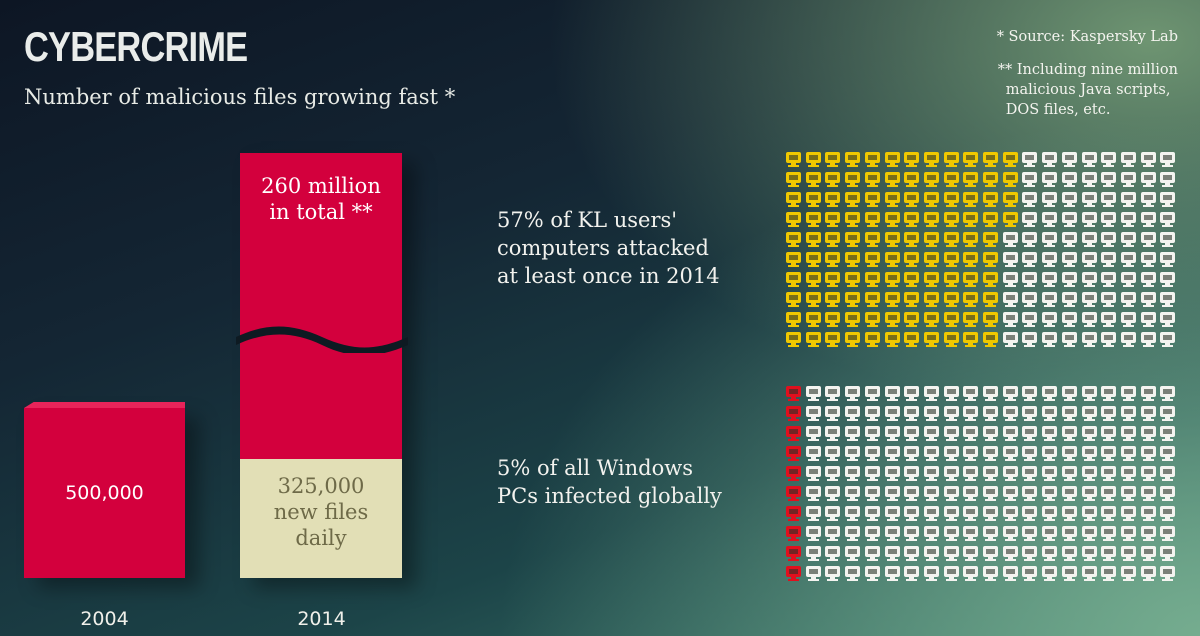 The height and width of the screenshot is (636, 1200). Describe the element at coordinates (322, 339) in the screenshot. I see `axis-break-wave` at that location.